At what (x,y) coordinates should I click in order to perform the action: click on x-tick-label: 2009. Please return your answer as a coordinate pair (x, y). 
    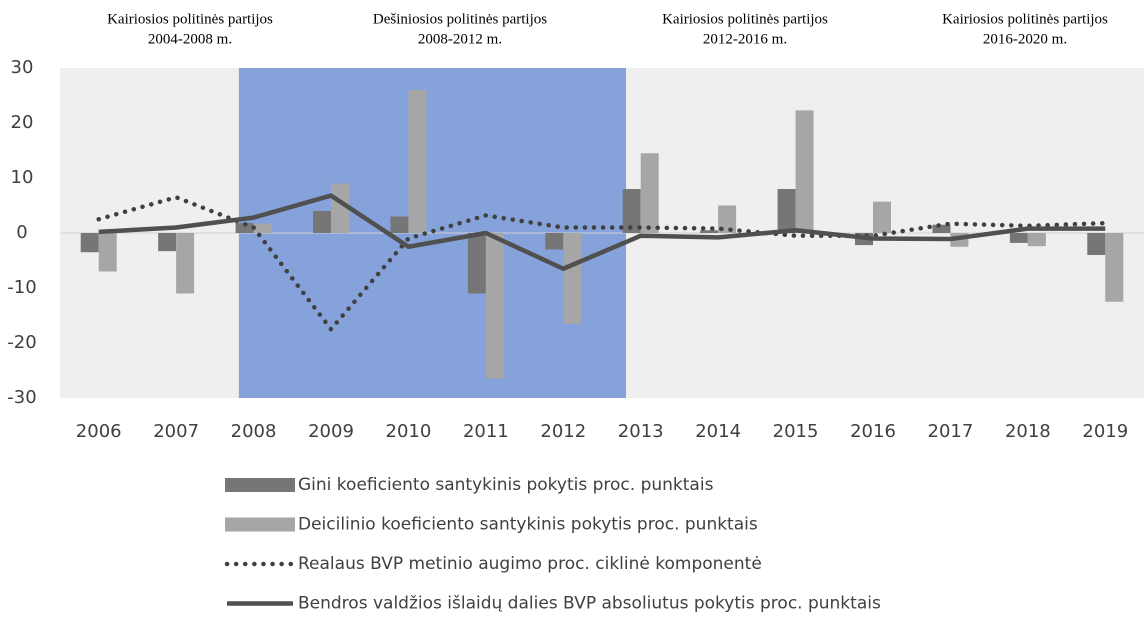
    Looking at the image, I should click on (331, 431).